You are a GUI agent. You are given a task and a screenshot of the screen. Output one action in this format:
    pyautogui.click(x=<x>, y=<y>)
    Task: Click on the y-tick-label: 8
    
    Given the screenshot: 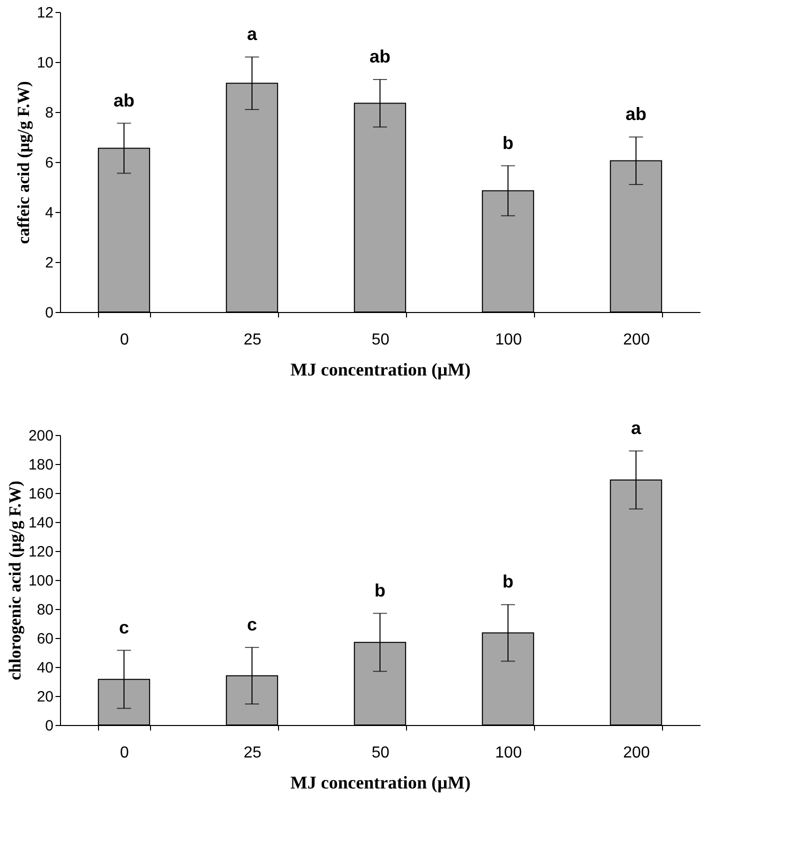 What is the action you would take?
    pyautogui.click(x=49, y=113)
    